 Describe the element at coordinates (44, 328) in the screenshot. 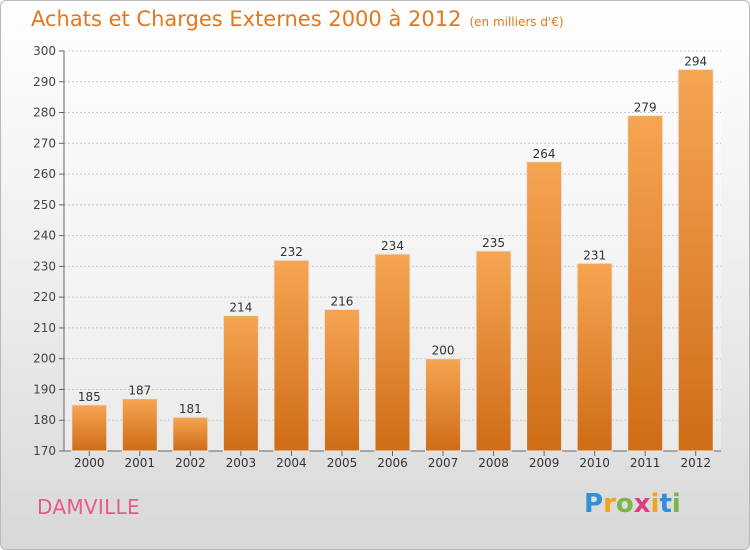

I see `y-tick-label: 210` at that location.